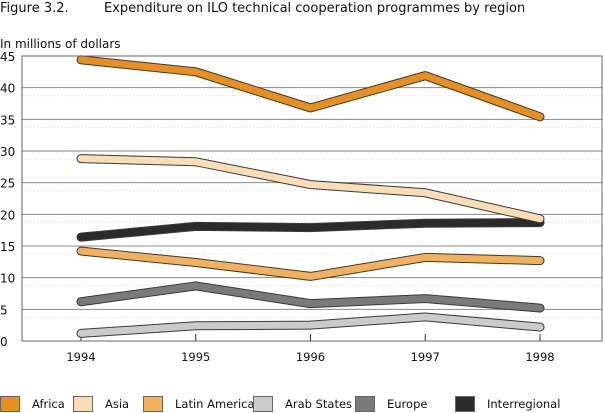  I want to click on legend-item-interregional: Interregional, so click(507, 404).